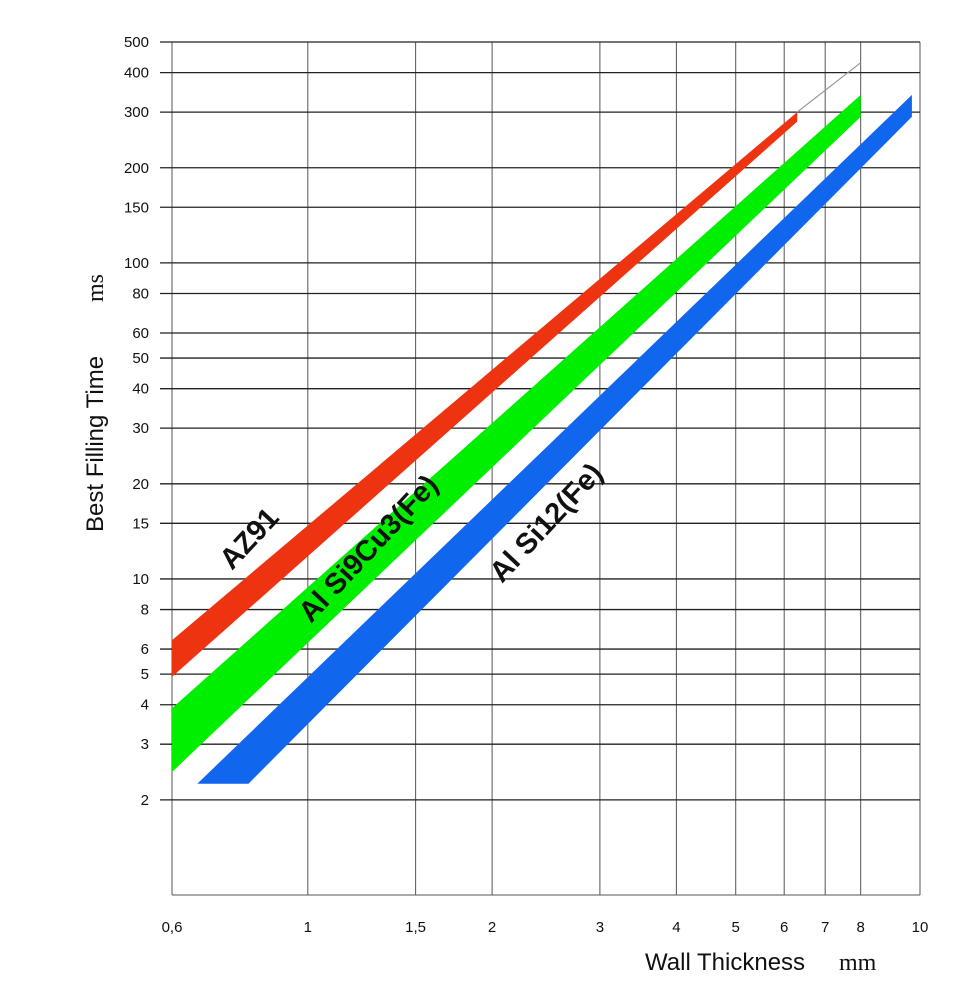 This screenshot has height=1000, width=977. Describe the element at coordinates (600, 927) in the screenshot. I see `x-tick-label-3: 3` at that location.